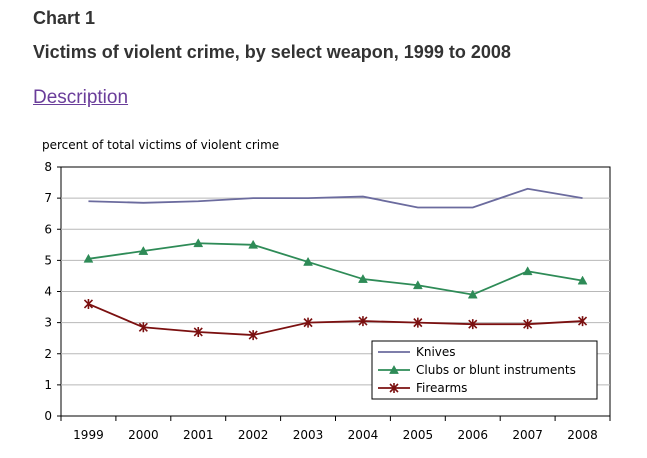 The height and width of the screenshot is (458, 647). Describe the element at coordinates (582, 435) in the screenshot. I see `x-tick-label: 2008` at that location.